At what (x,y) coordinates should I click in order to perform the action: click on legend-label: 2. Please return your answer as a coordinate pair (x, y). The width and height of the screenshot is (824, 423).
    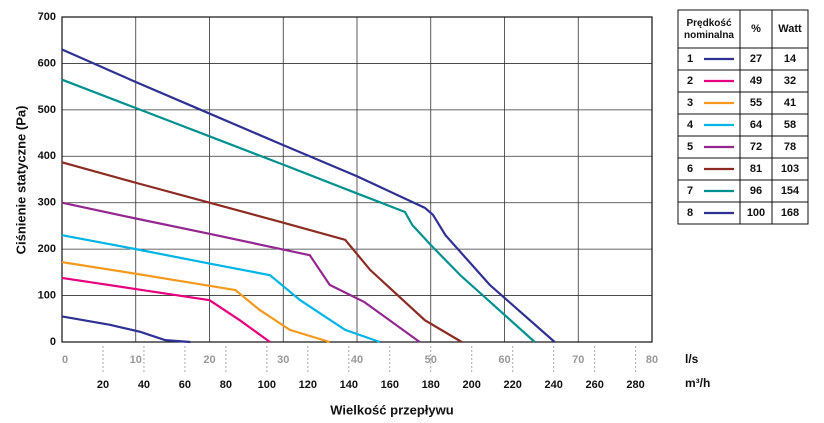
    Looking at the image, I should click on (690, 81).